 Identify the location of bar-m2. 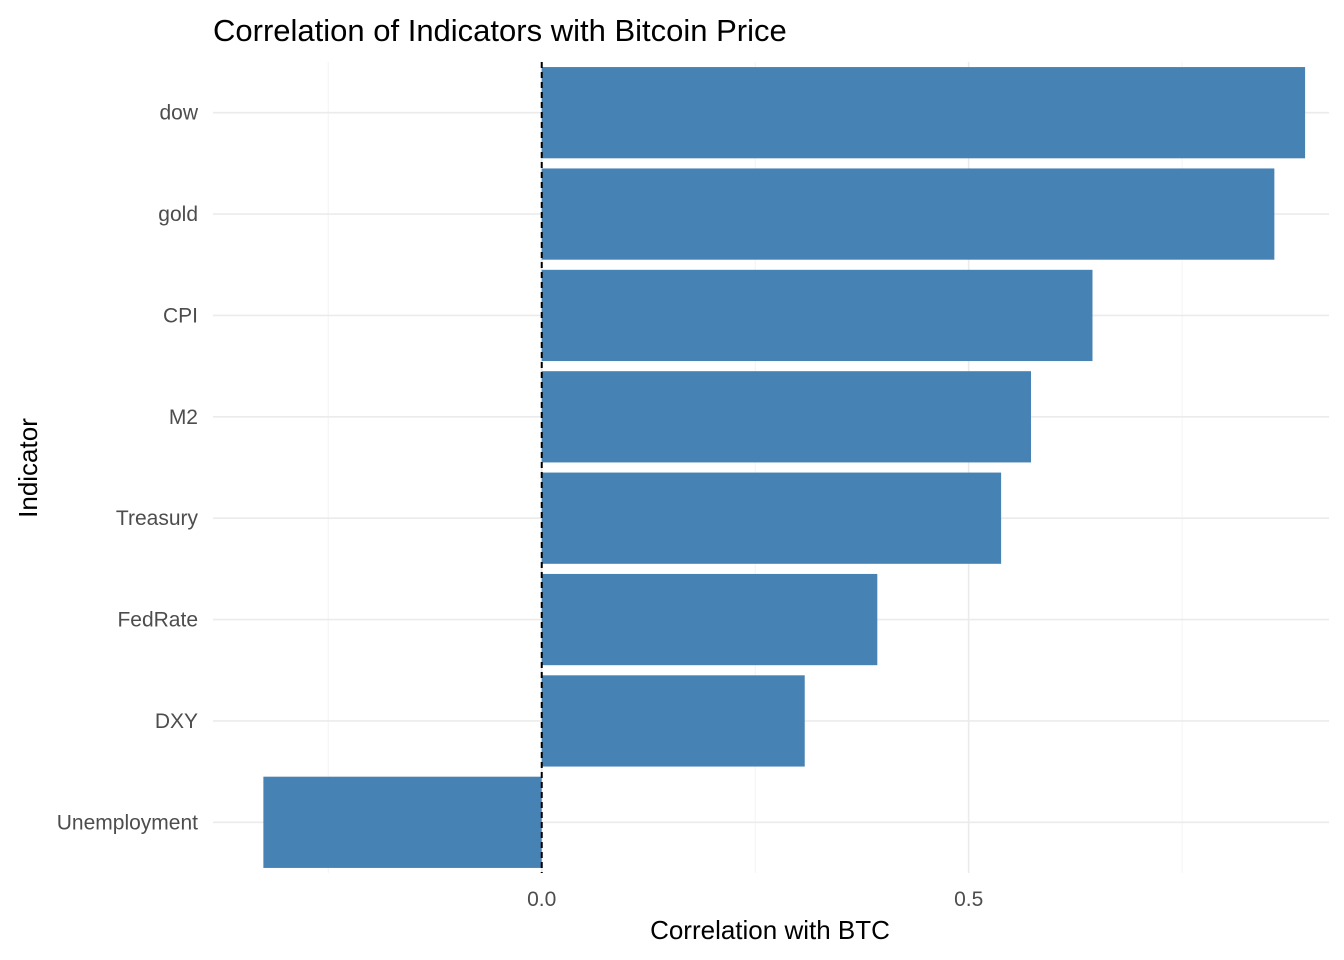
(786, 417).